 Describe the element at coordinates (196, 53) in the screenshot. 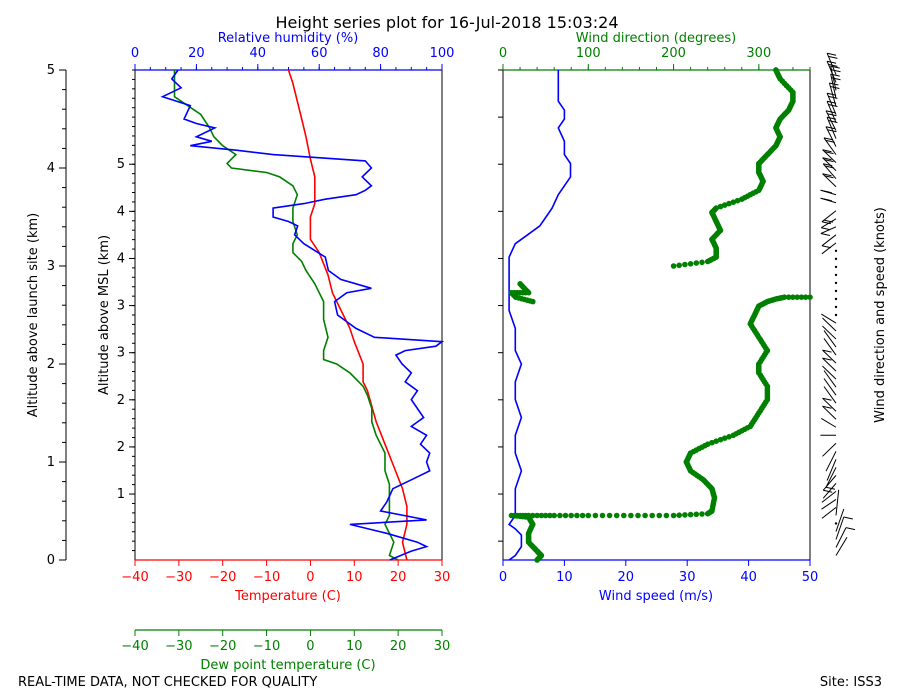

I see `rh-tick-label: 20` at that location.